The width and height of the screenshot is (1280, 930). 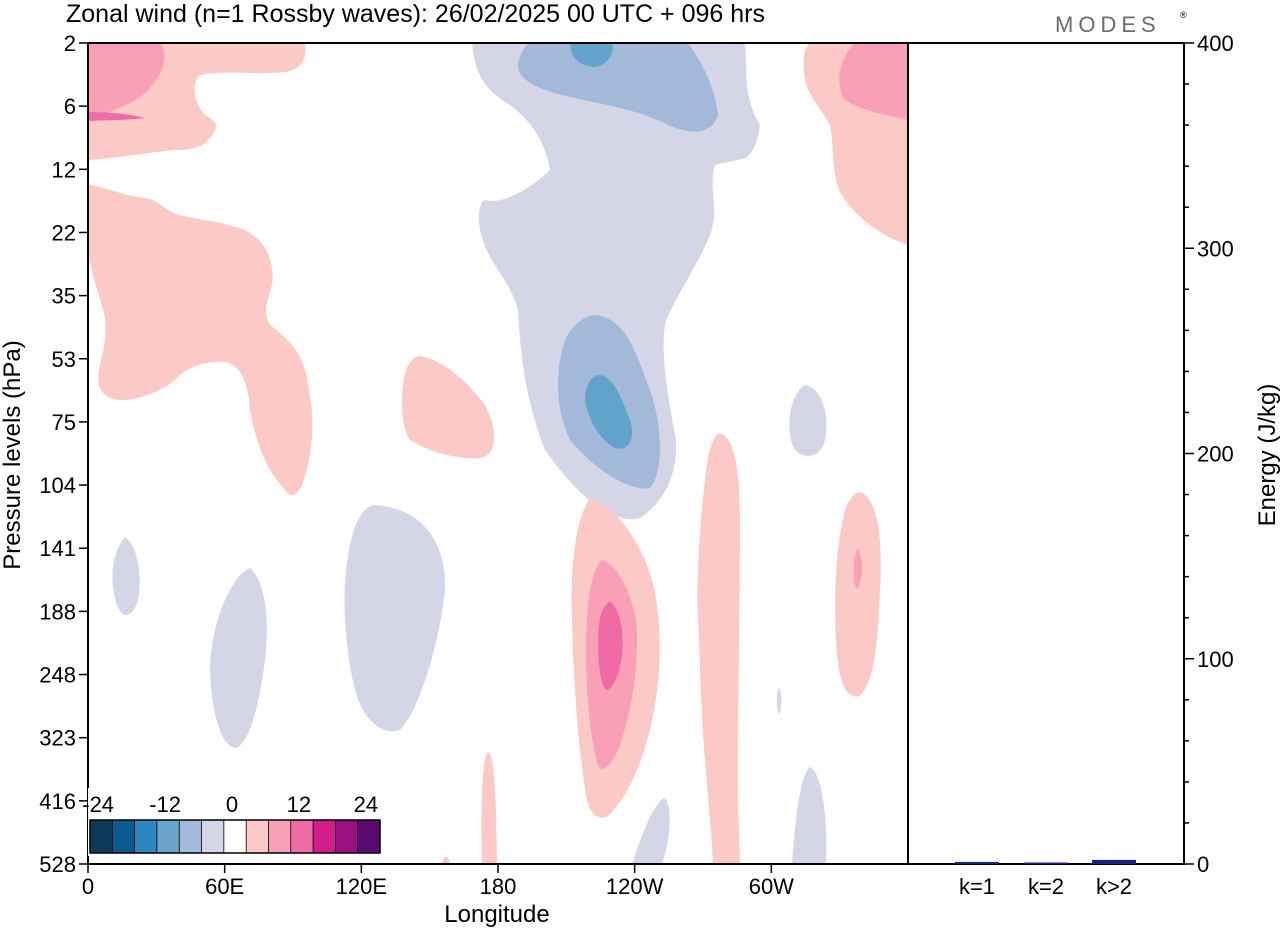 I want to click on x-axis: 0 60E 120E 180 120W 60W, so click(x=438, y=881).